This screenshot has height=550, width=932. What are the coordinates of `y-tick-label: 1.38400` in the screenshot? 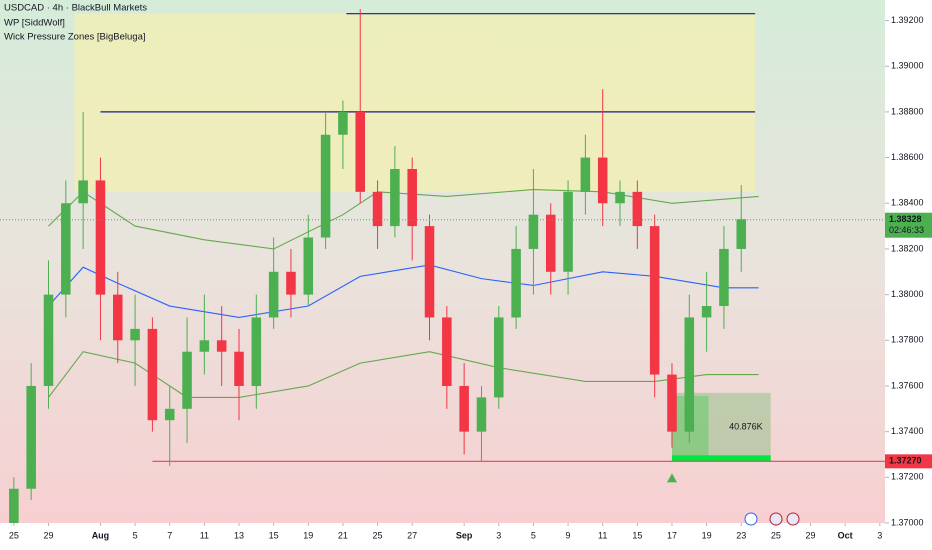 It's located at (907, 203).